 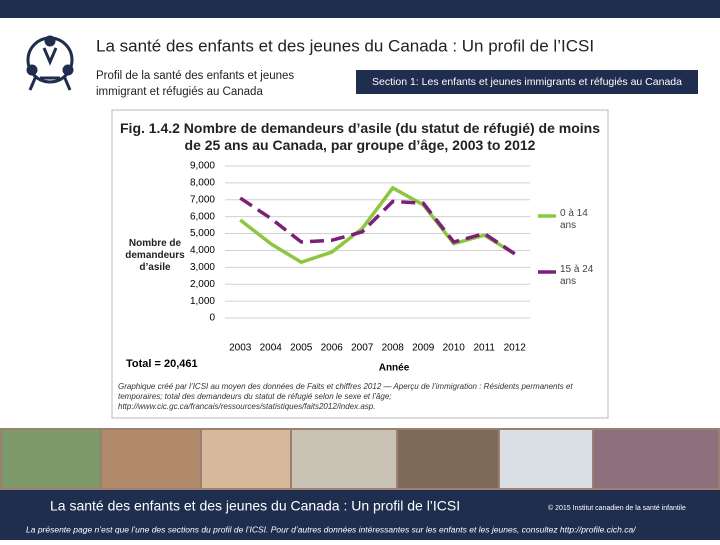 I want to click on series-line, so click(x=377, y=226).